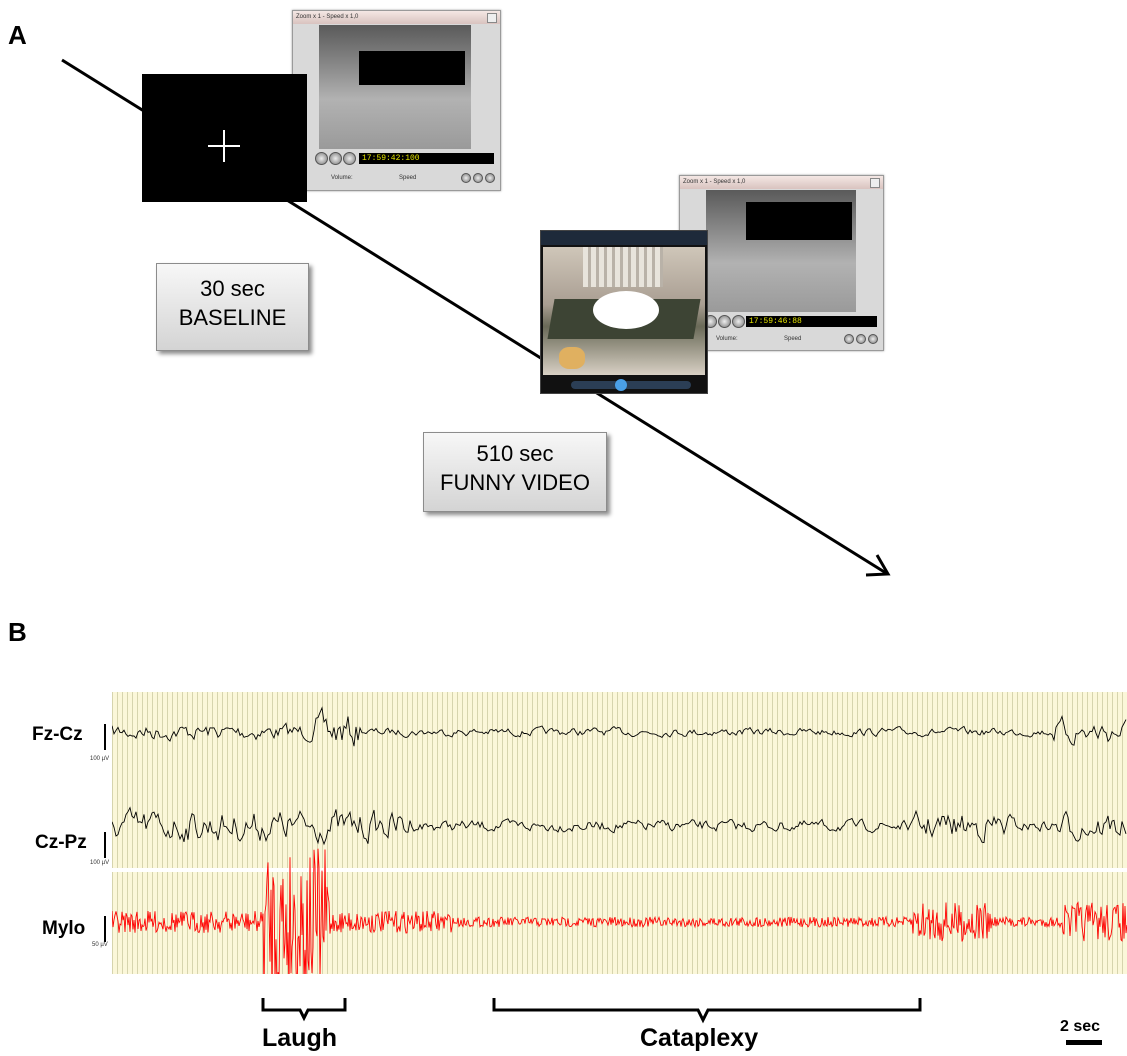 This screenshot has height=1056, width=1127. I want to click on funny-video-label-box: 510 sec FUNNY VIDEO, so click(515, 472).